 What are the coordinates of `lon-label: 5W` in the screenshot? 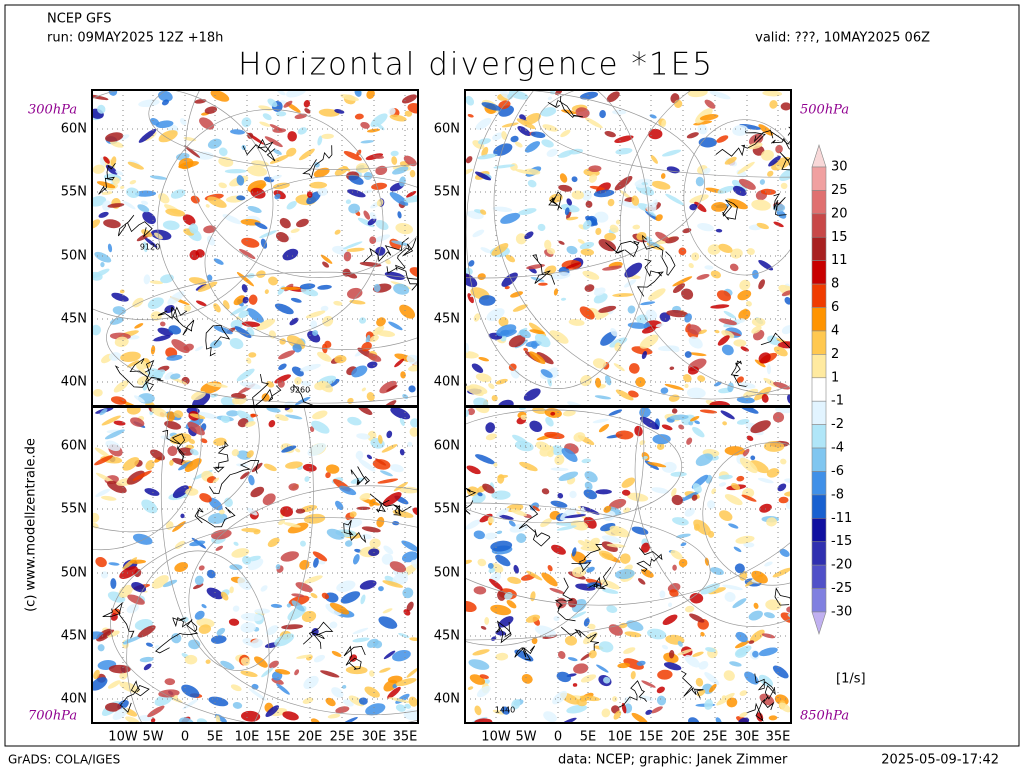 It's located at (525, 737).